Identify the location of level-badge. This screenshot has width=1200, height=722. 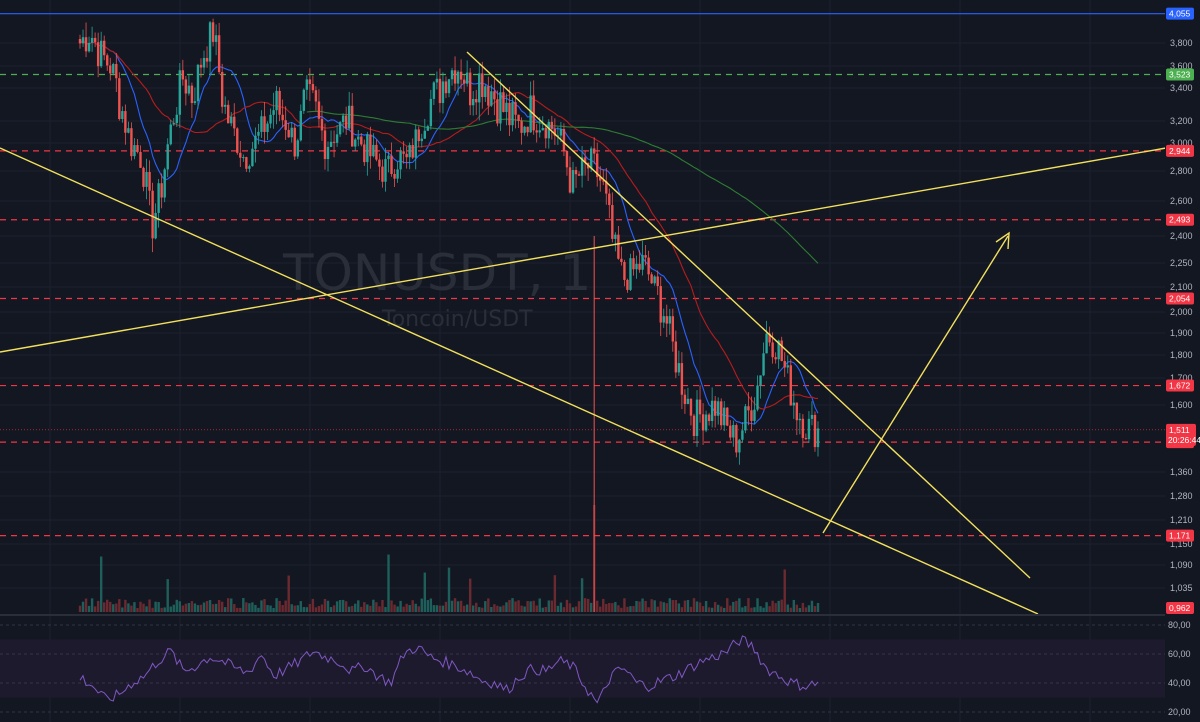
(1180, 298).